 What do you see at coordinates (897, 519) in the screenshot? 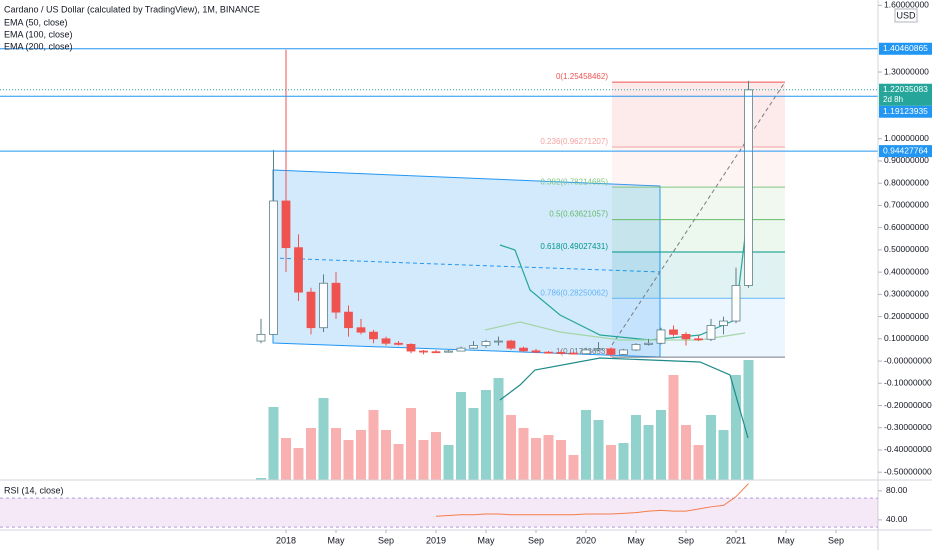
I see `rsi-y-tick-label: 40.00` at bounding box center [897, 519].